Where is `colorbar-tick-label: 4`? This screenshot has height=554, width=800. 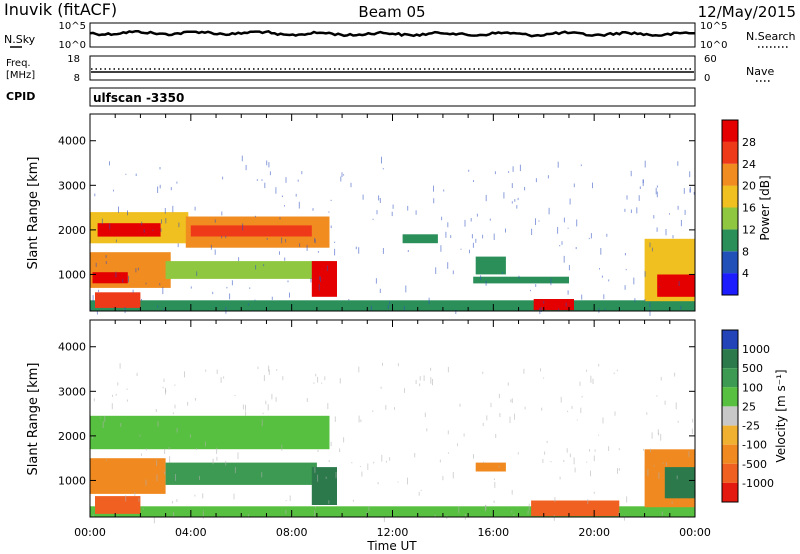
colorbar-tick-label: 4 is located at coordinates (745, 273).